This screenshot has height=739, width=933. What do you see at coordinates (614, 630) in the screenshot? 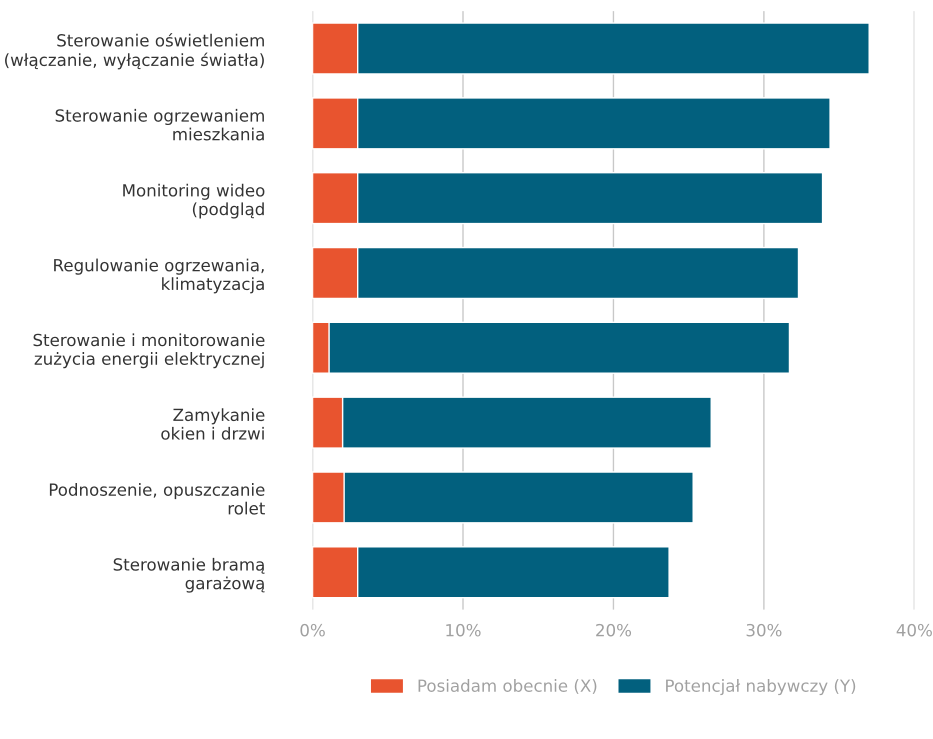
I see `x-tick-label: 20%` at bounding box center [614, 630].